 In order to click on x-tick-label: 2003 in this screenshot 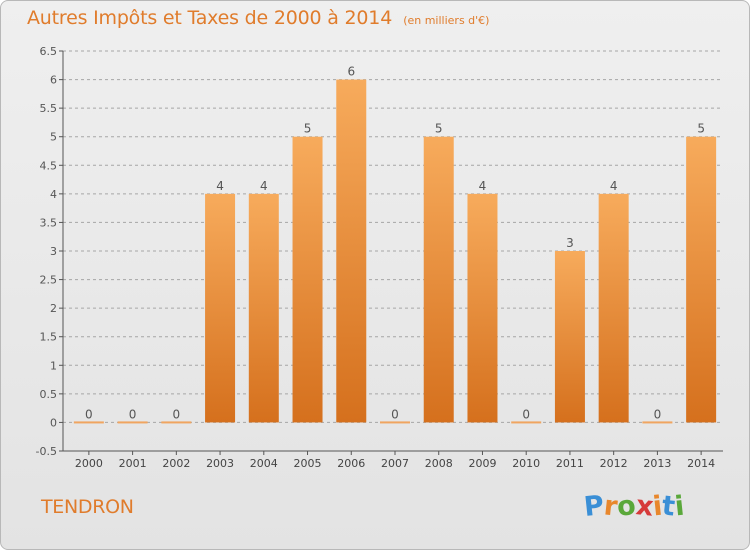, I will do `click(220, 463)`.